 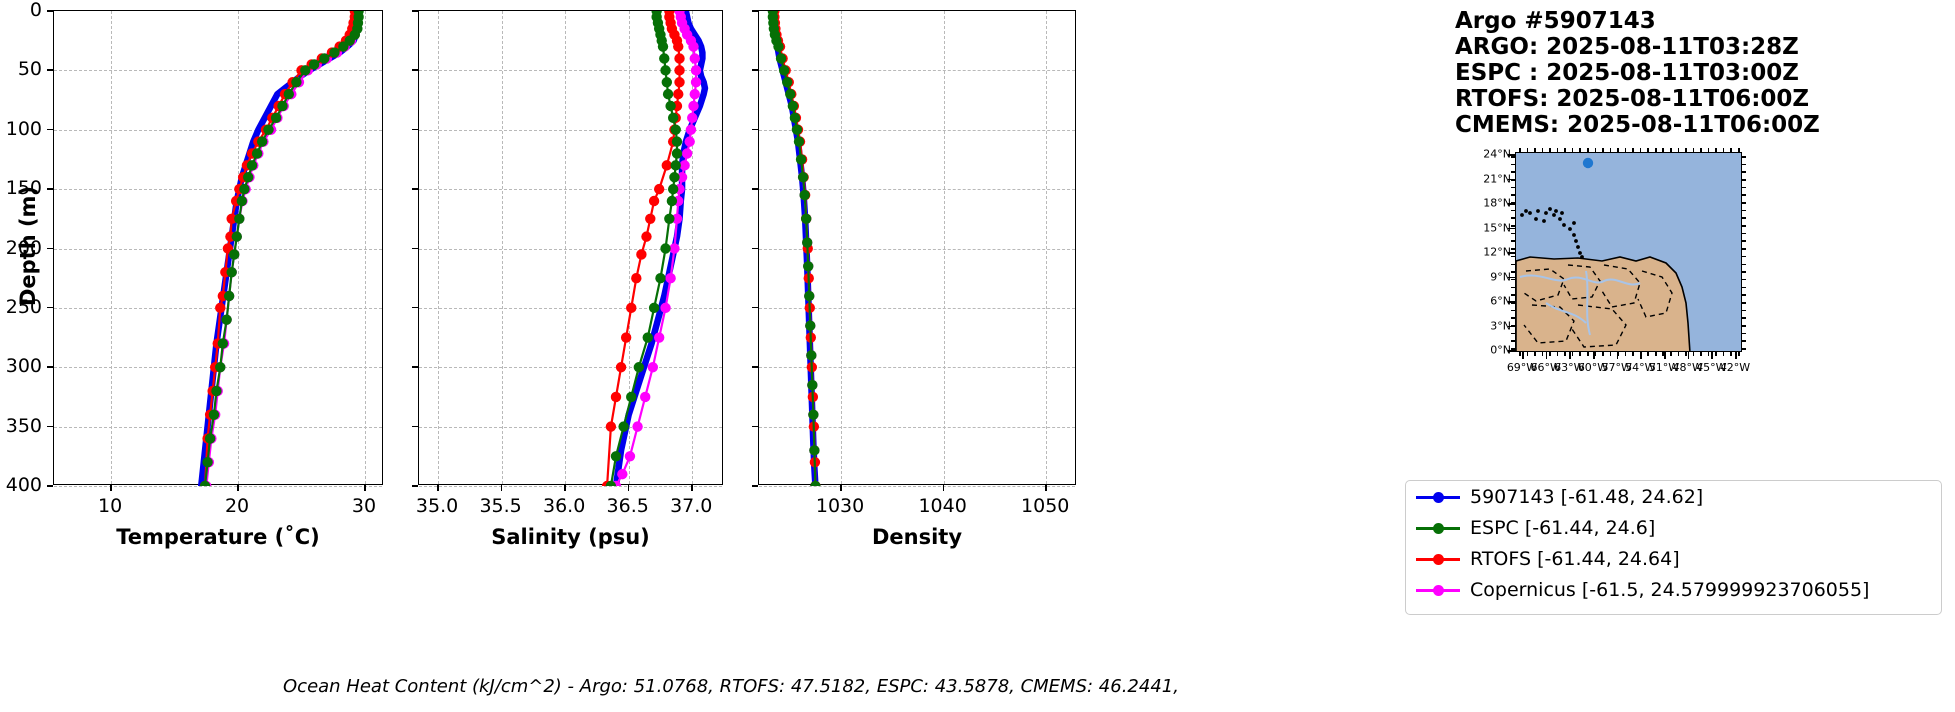 I want to click on legend-marker-dot, so click(x=1438, y=528).